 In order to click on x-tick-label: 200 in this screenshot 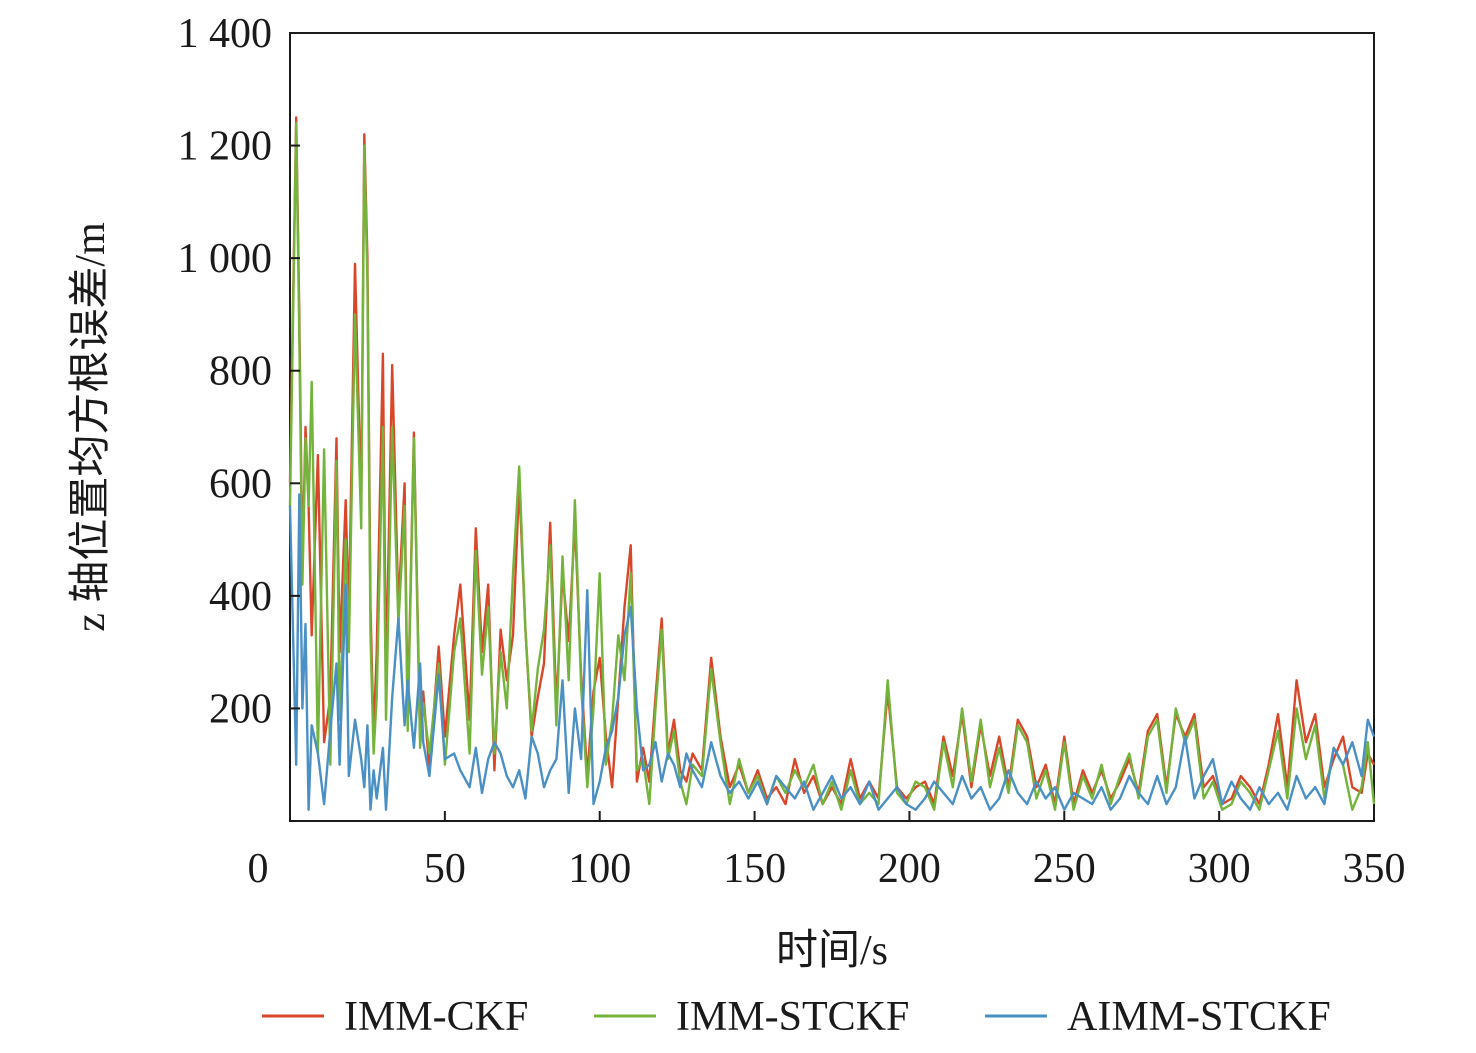, I will do `click(909, 869)`.